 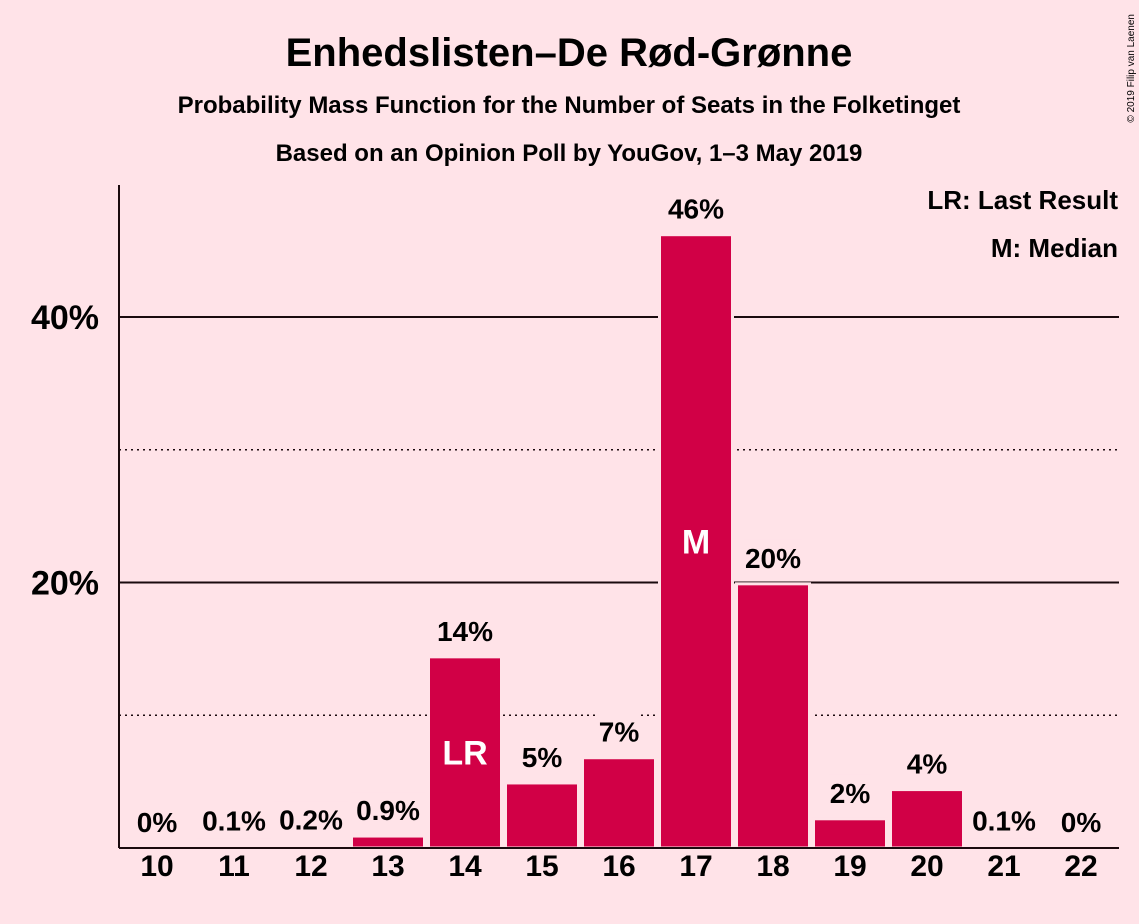 What do you see at coordinates (849, 866) in the screenshot?
I see `x-tick-label: 19` at bounding box center [849, 866].